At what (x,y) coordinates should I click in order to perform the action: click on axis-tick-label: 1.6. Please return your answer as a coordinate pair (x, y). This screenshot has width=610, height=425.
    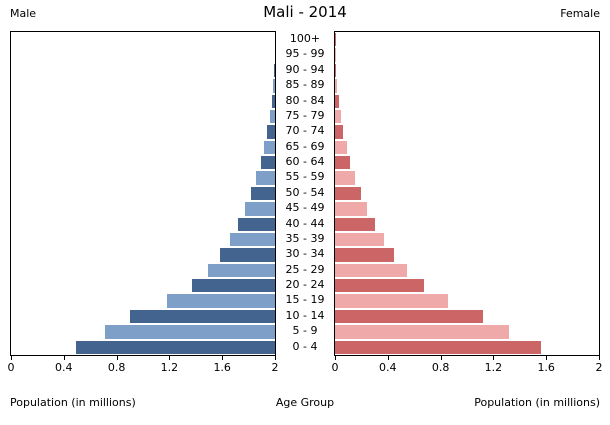
    Looking at the image, I should click on (222, 367).